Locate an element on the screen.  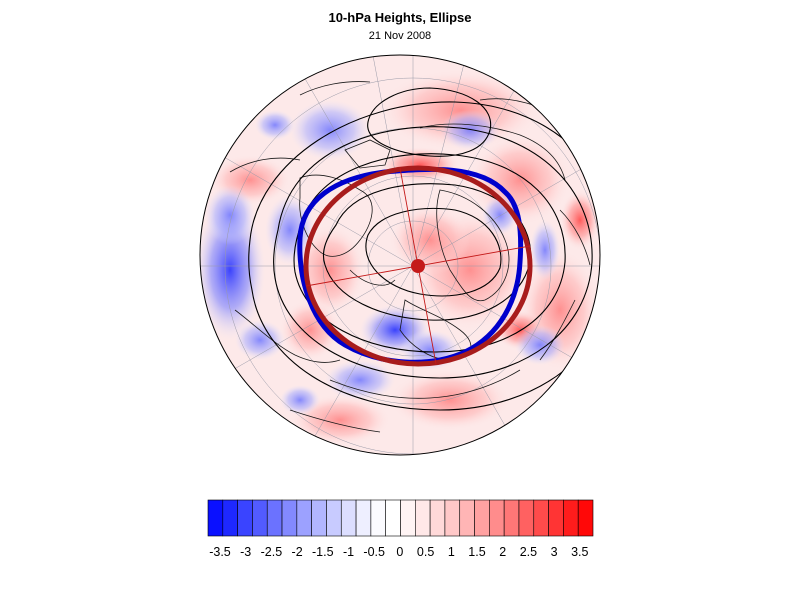
colorbar-label: 1 is located at coordinates (451, 552).